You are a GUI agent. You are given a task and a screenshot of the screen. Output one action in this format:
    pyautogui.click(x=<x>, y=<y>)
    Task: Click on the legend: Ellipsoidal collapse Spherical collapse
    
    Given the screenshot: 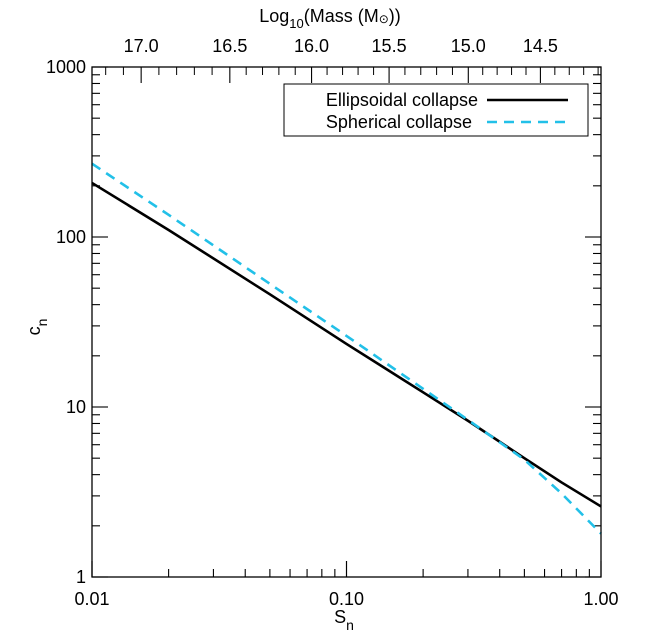 What is the action you would take?
    pyautogui.click(x=436, y=110)
    